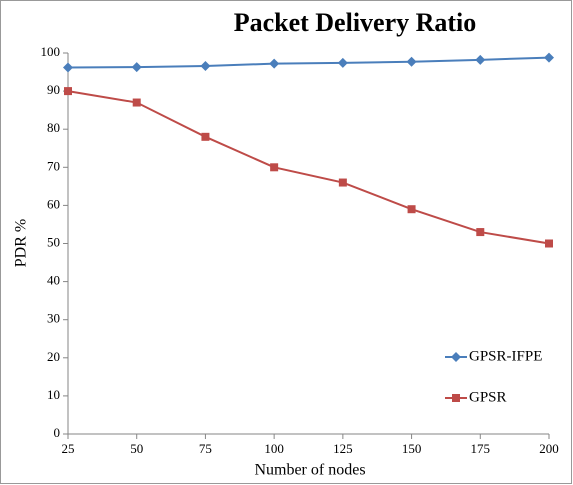  Describe the element at coordinates (505, 356) in the screenshot. I see `legend-text: GPSR-IFPE` at that location.